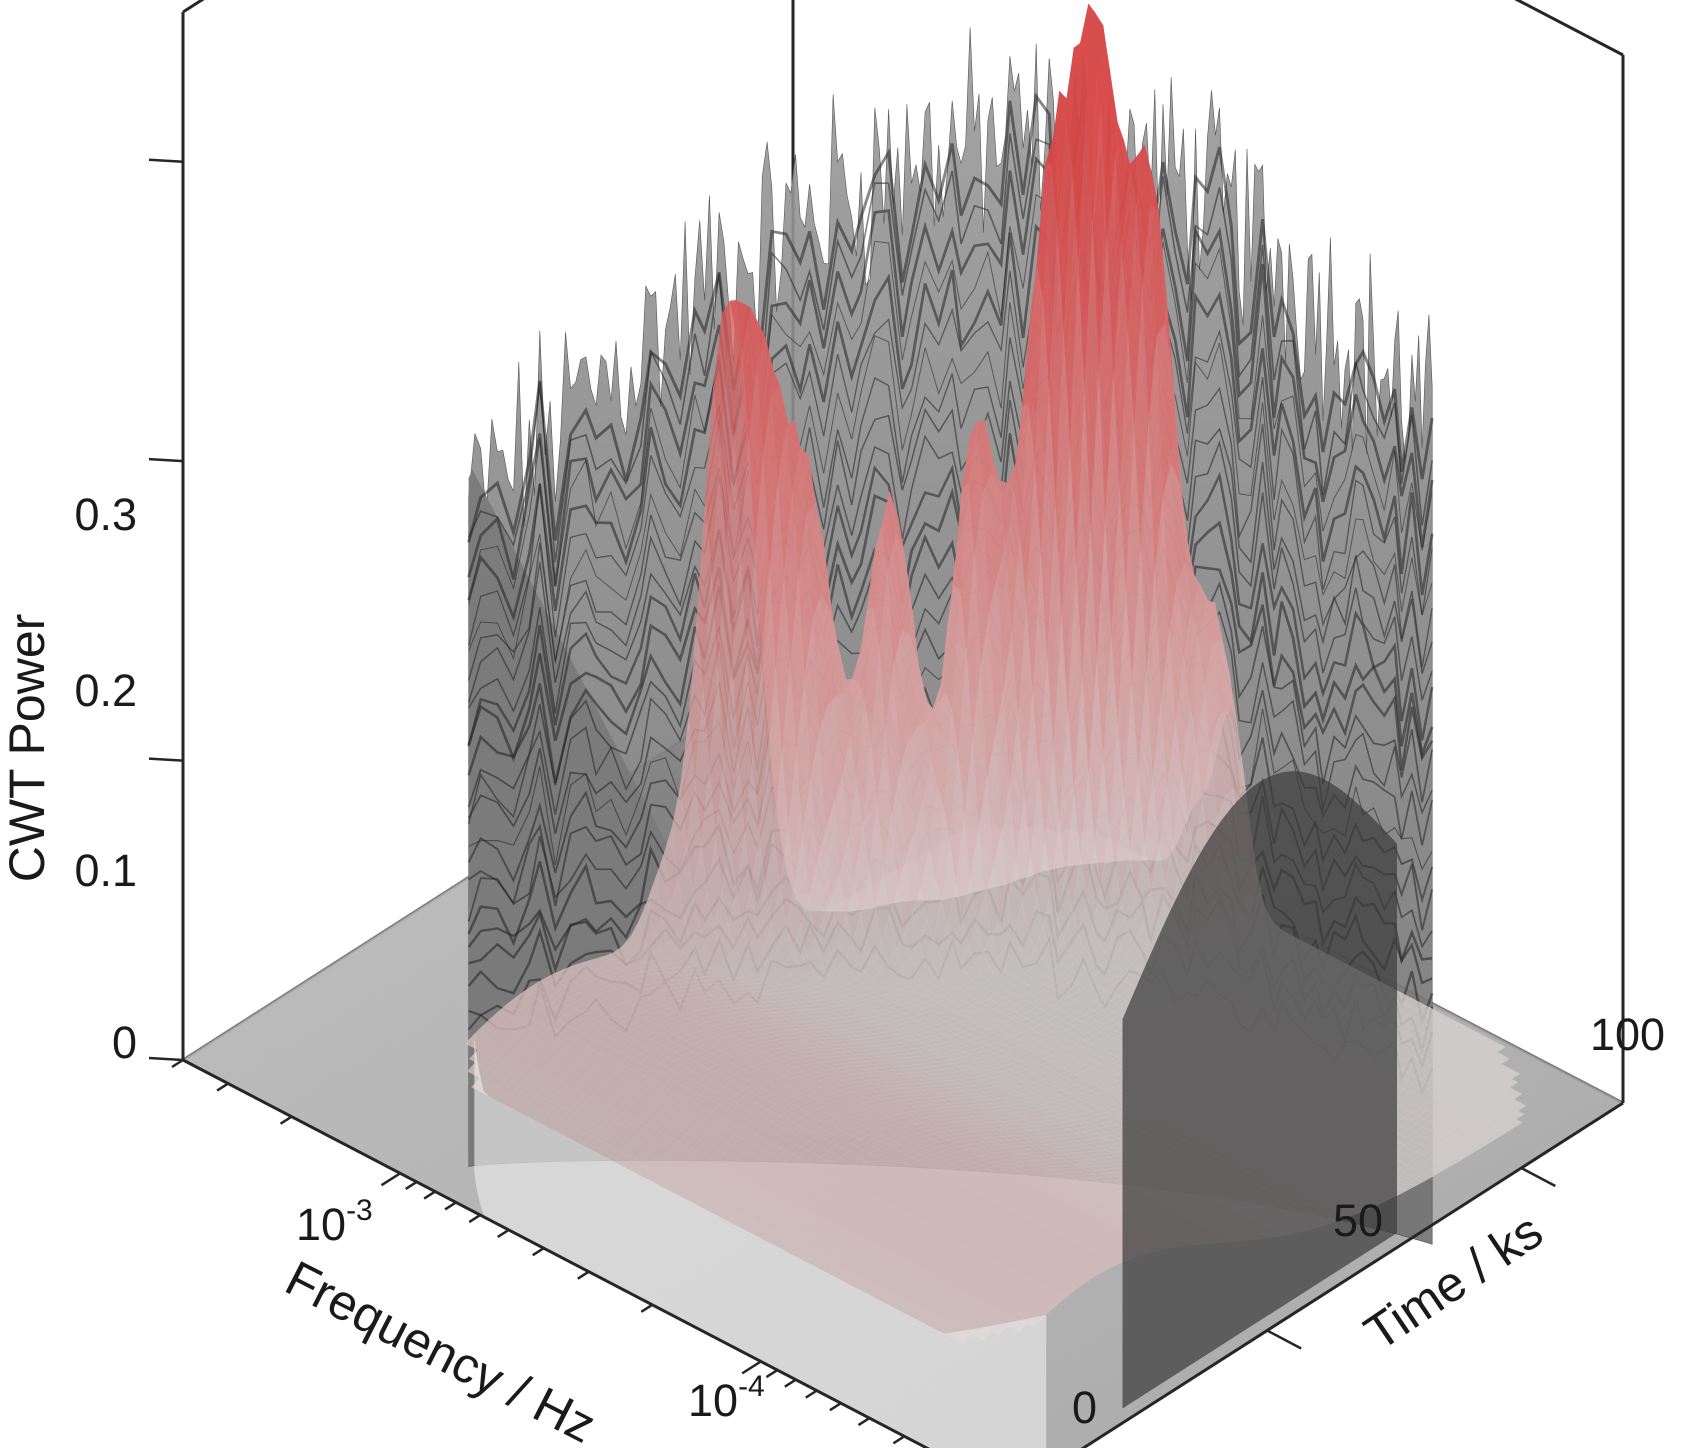 This screenshot has width=1684, height=1448. I want to click on top-right-edge, so click(1569, 28).